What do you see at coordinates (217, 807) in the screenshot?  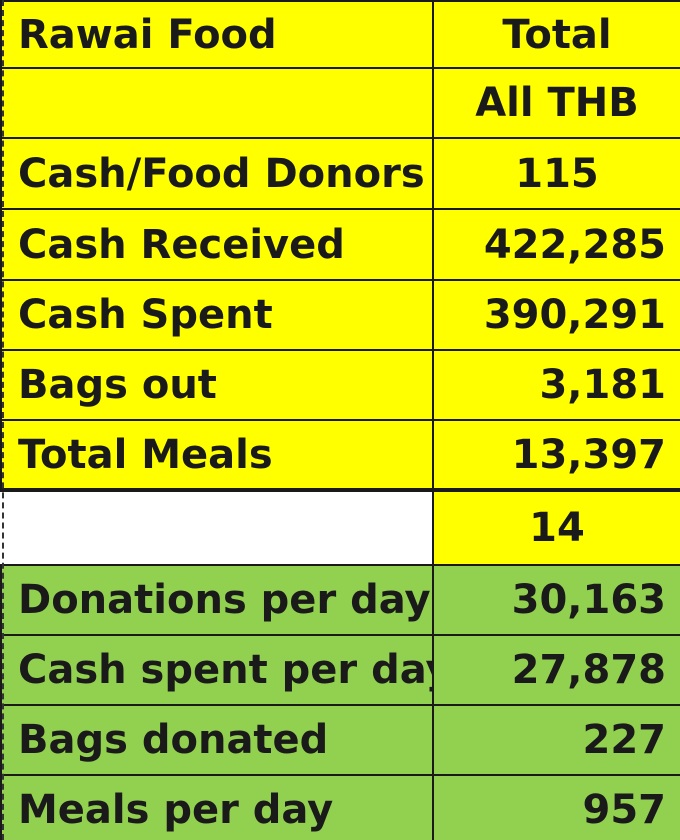 I see `meals-per-day-label-cell: Meals per day` at bounding box center [217, 807].